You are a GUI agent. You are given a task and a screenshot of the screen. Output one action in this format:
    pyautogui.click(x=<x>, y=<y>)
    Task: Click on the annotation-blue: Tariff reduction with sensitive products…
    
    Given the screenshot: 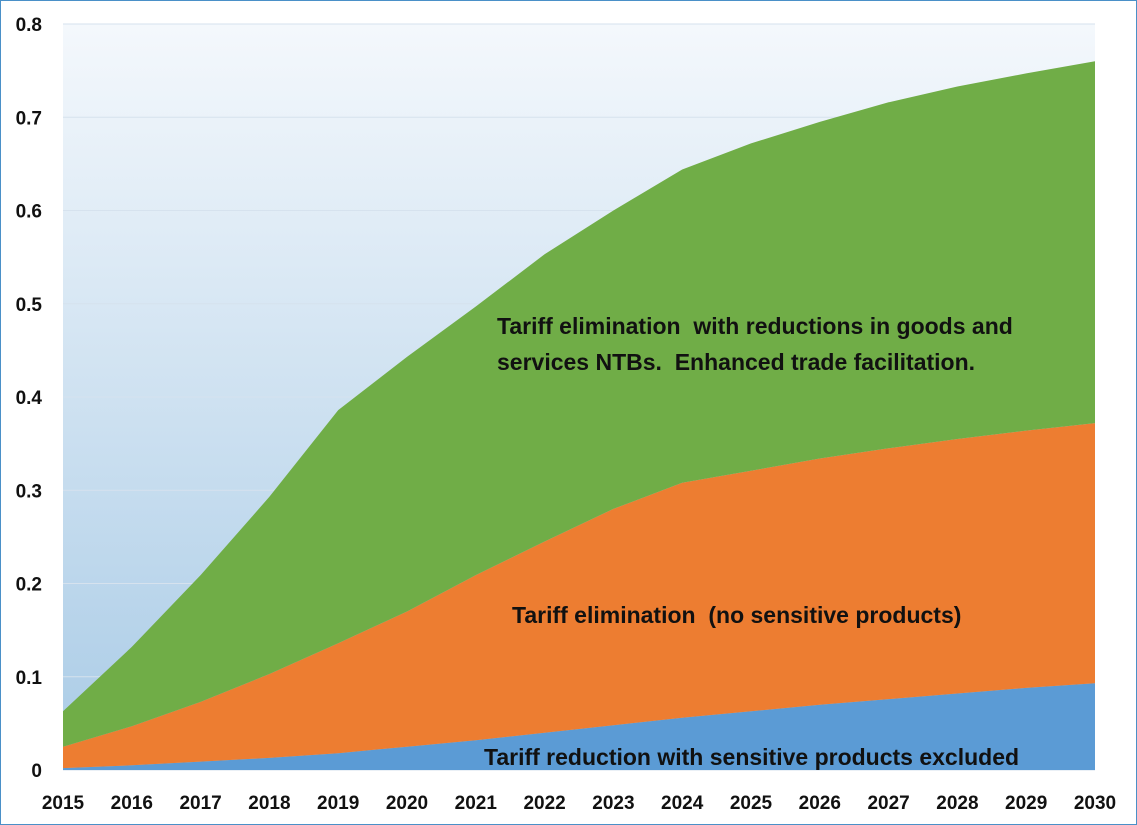 What is the action you would take?
    pyautogui.click(x=751, y=757)
    